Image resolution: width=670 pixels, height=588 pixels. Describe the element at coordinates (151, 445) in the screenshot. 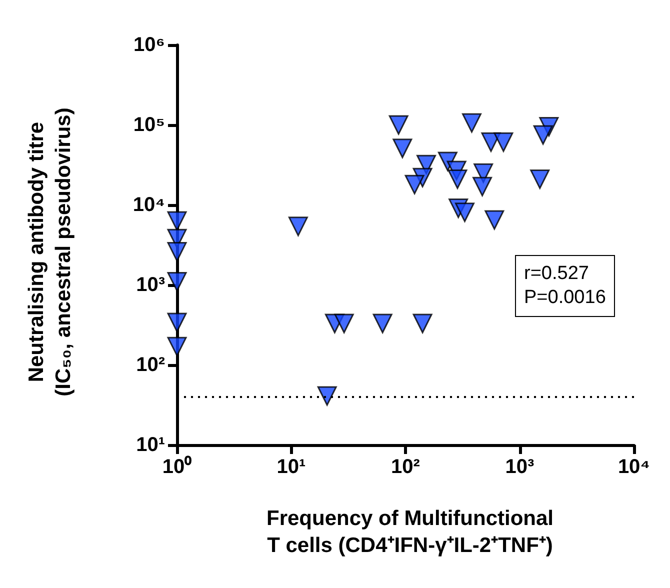

I see `y-tick-label: 10¹` at that location.